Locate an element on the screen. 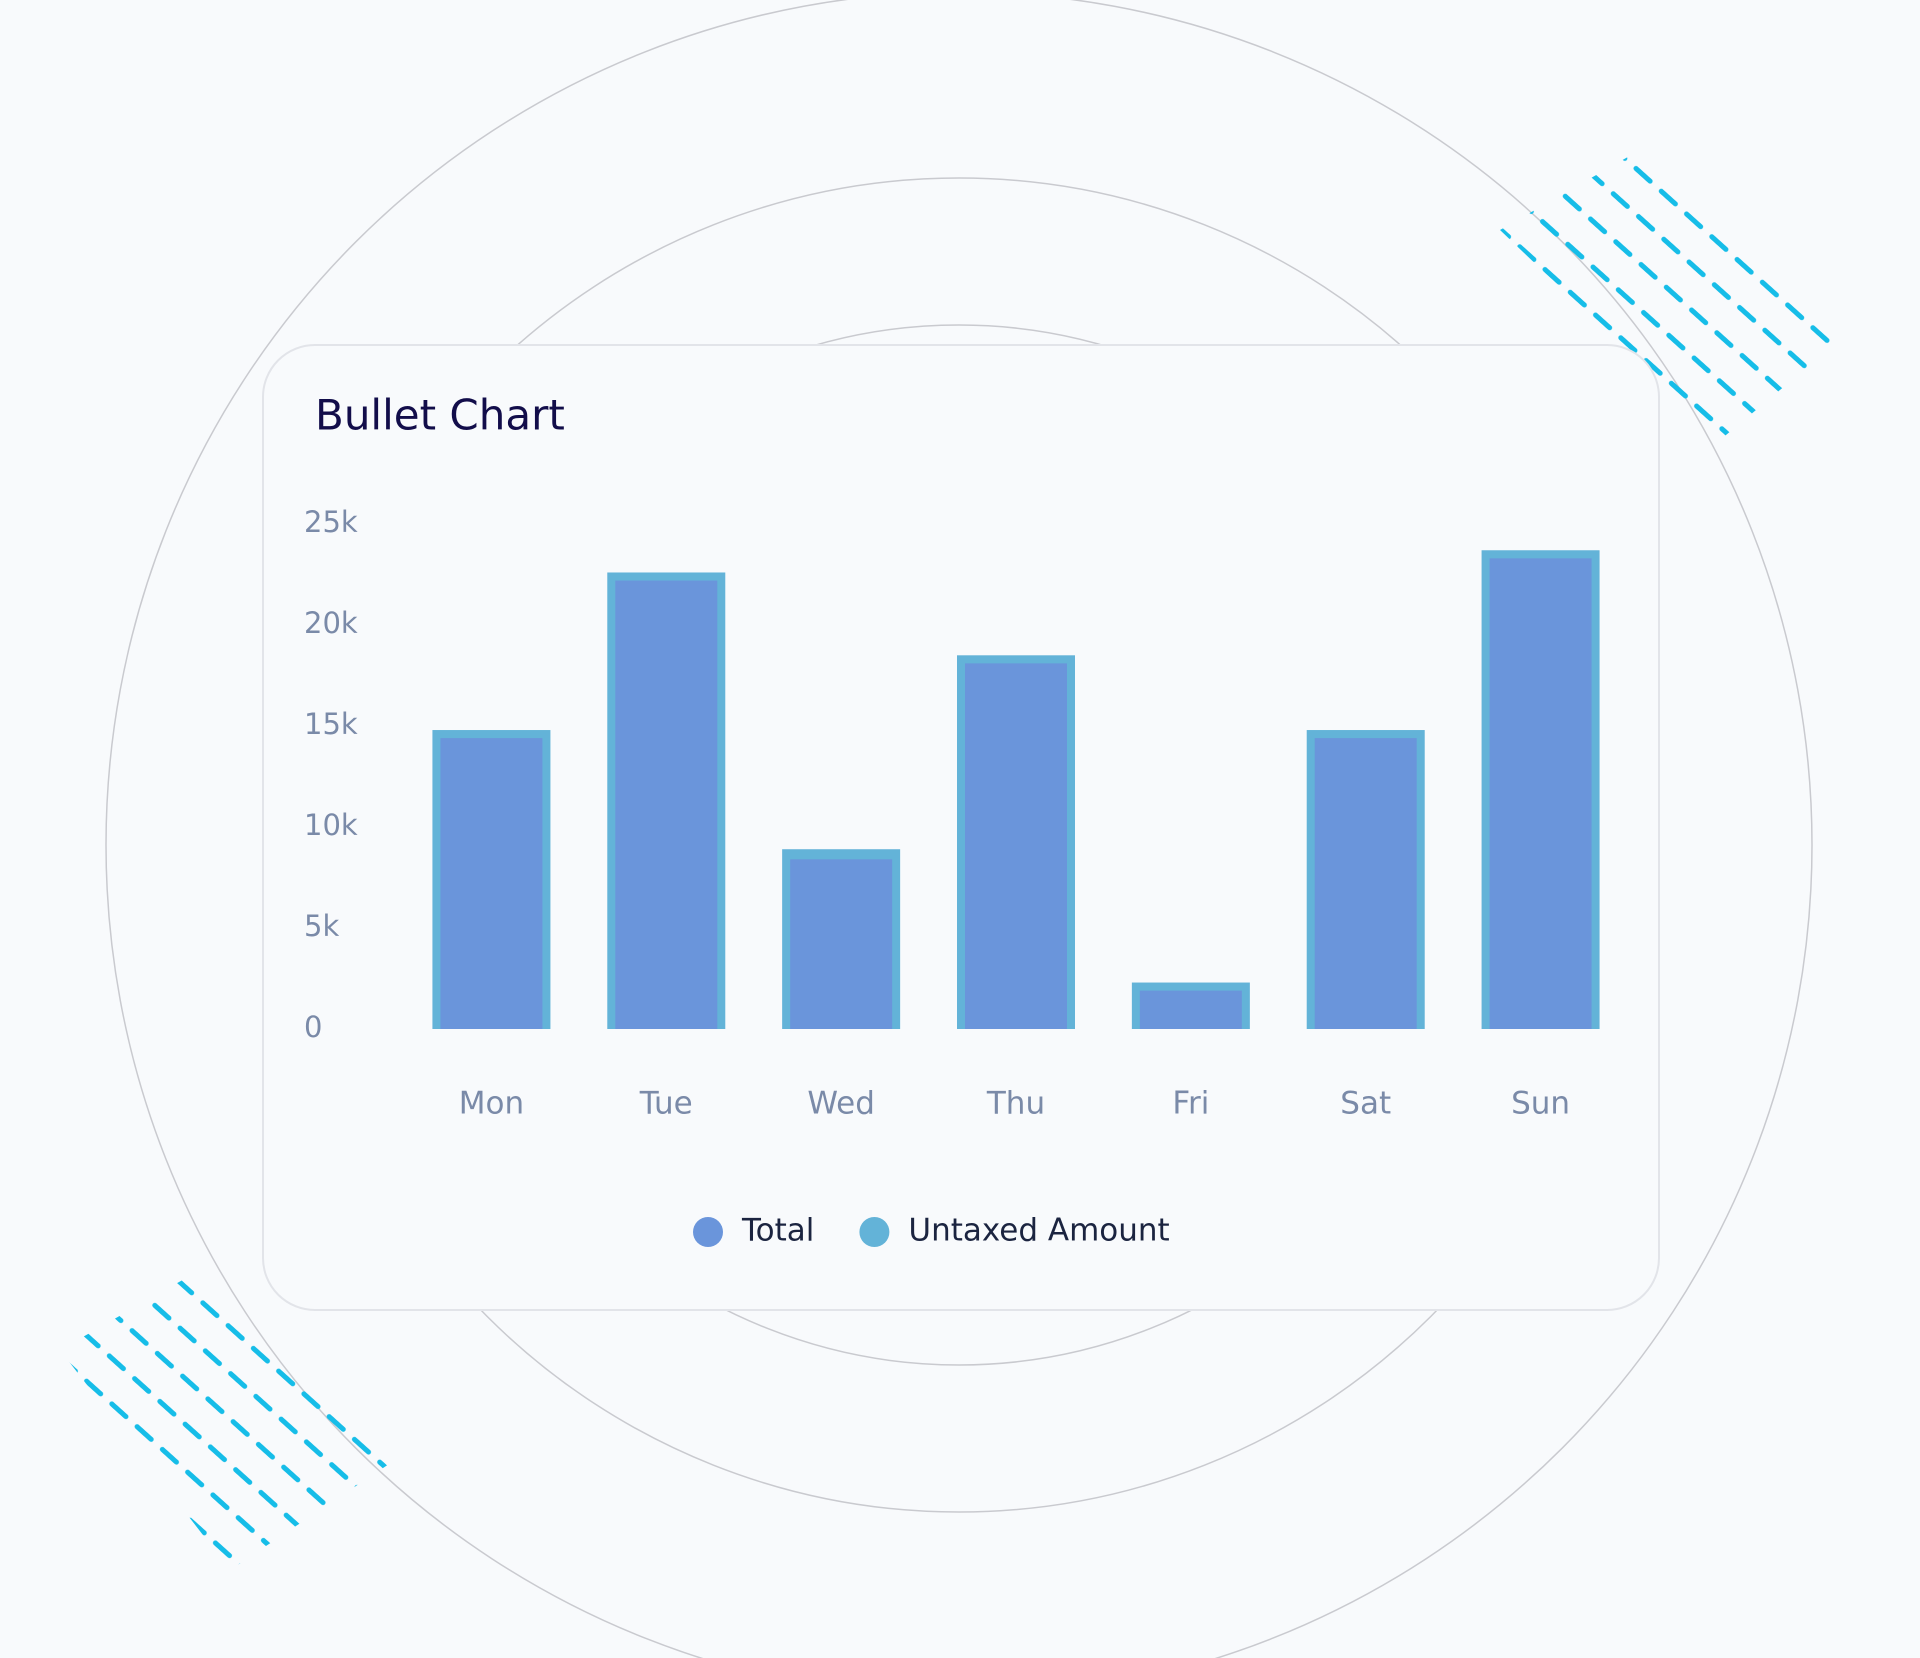 The width and height of the screenshot is (1920, 1658). x-tick-label: Mon is located at coordinates (491, 1104).